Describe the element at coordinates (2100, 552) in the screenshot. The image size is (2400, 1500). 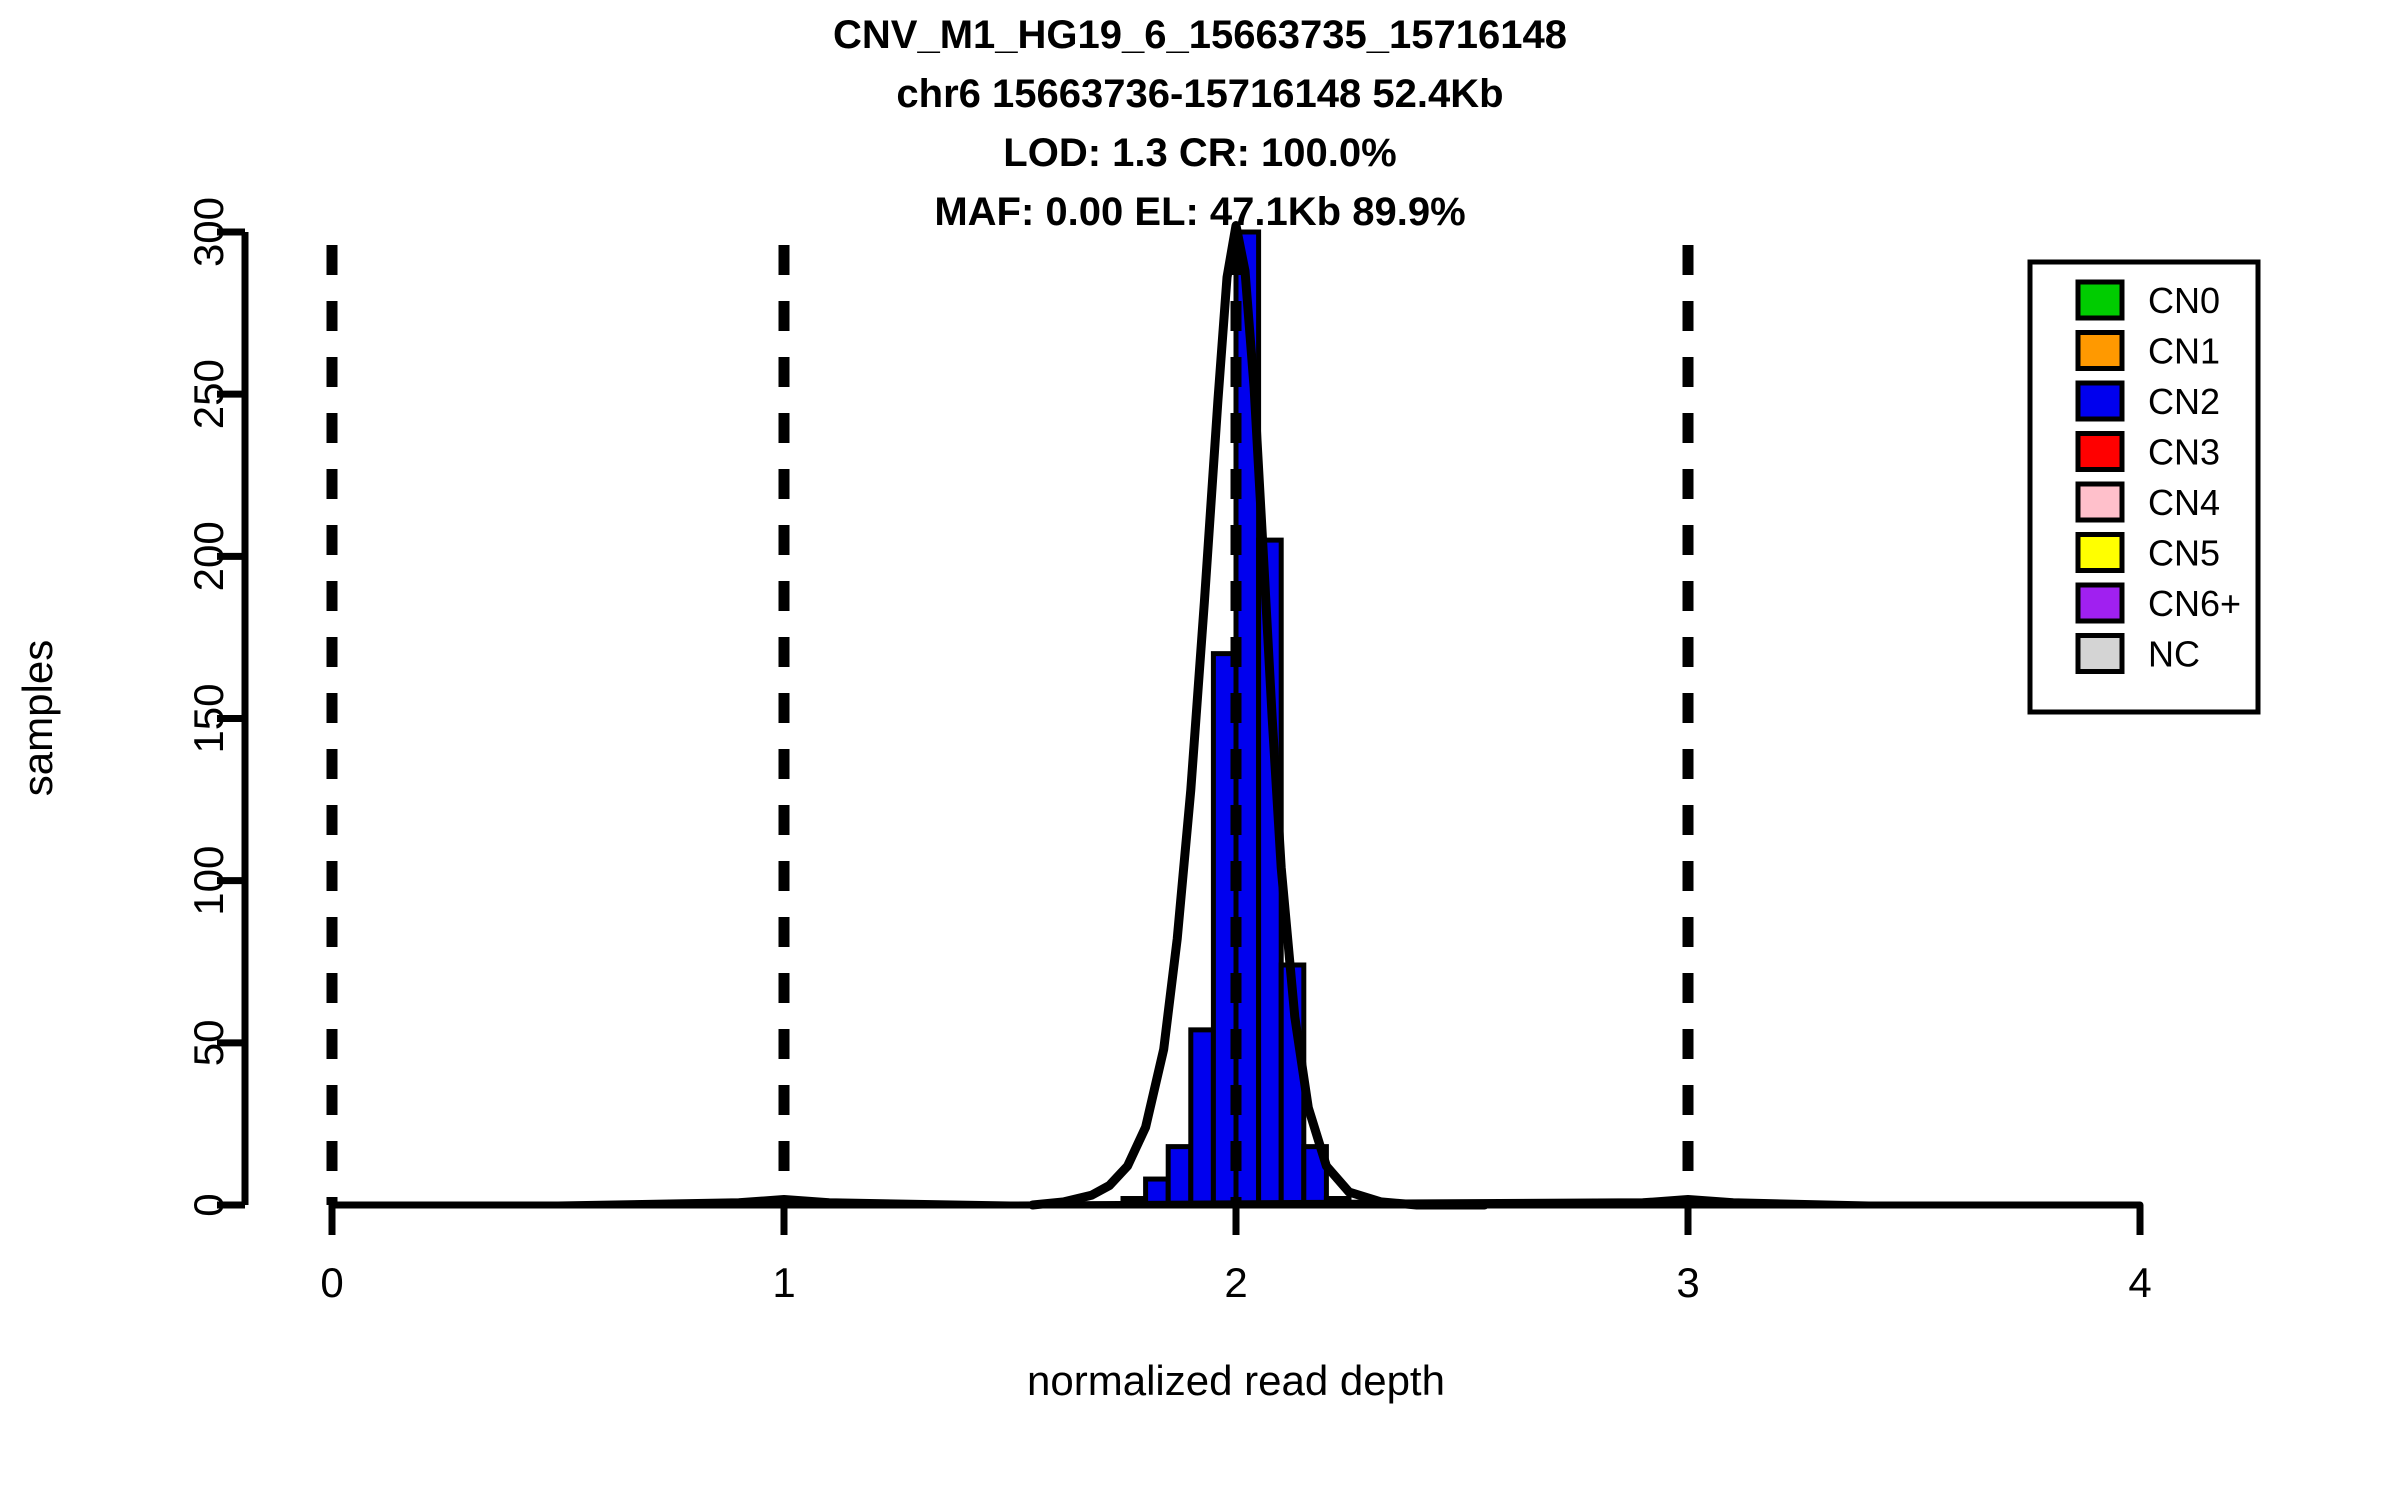
I see `legend-swatch-cn5` at that location.